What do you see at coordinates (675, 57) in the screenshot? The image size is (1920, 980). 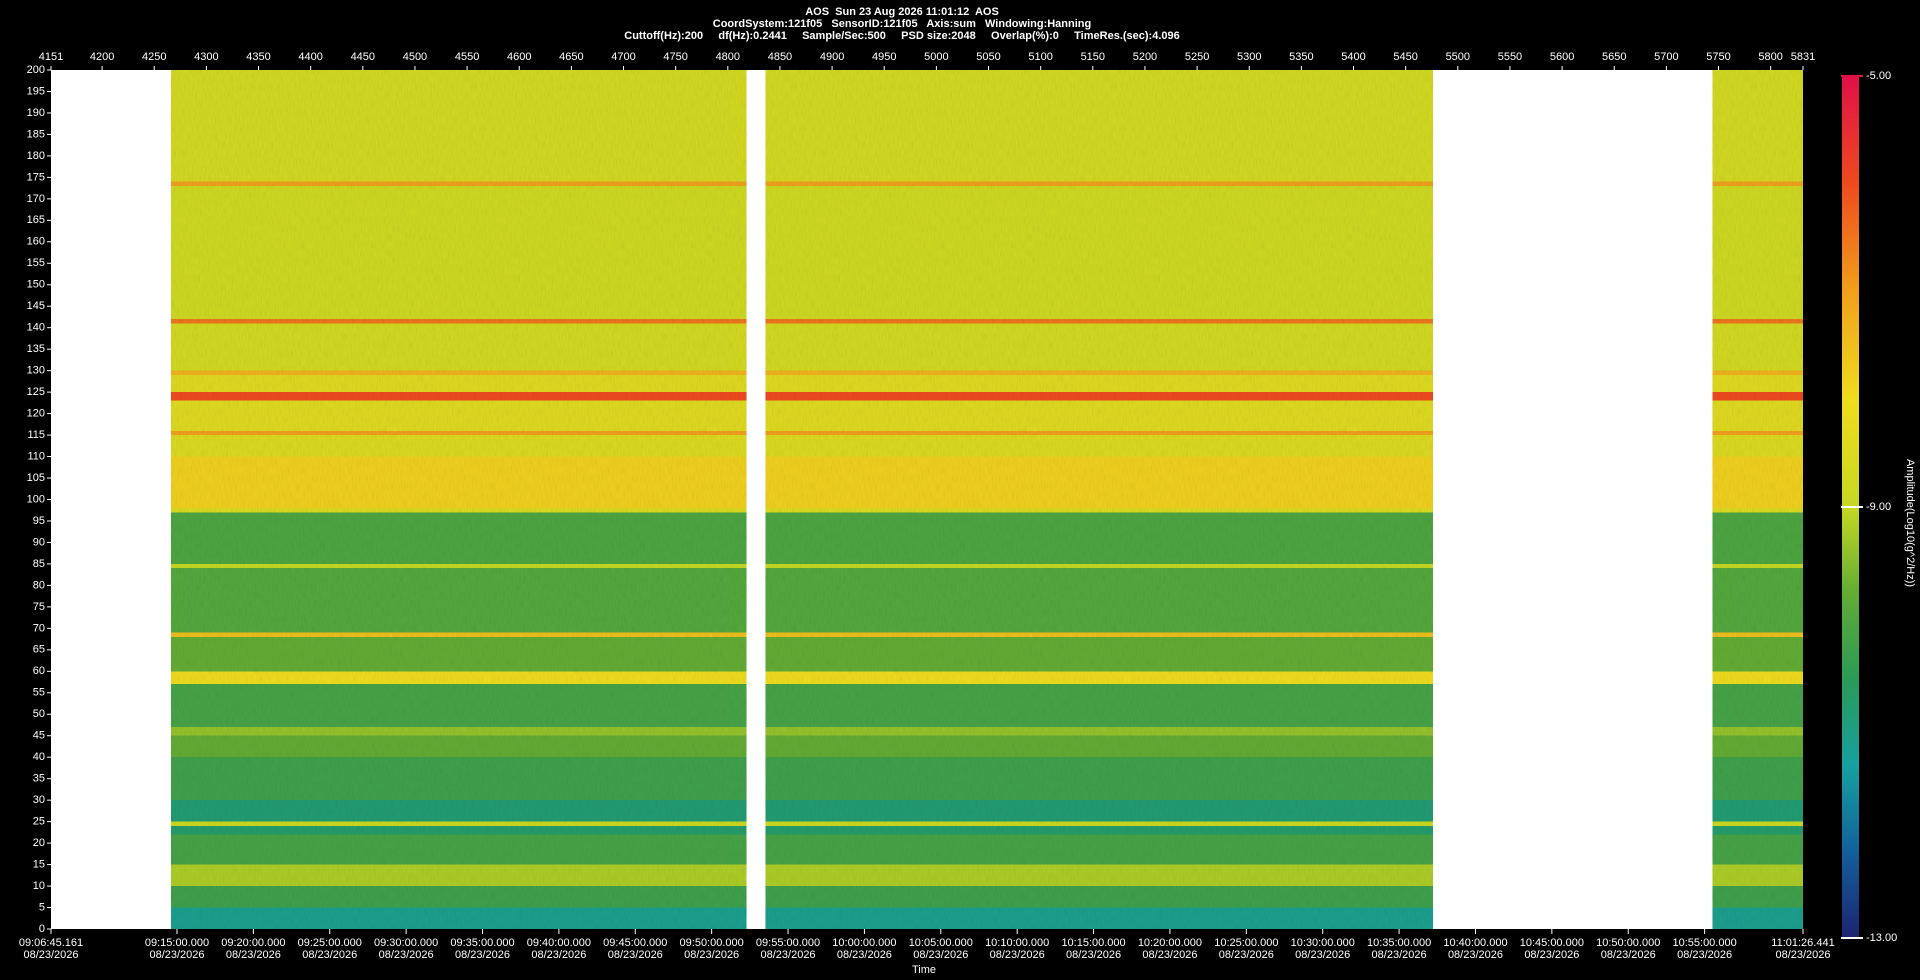 I see `x-tick-label: 4750` at bounding box center [675, 57].